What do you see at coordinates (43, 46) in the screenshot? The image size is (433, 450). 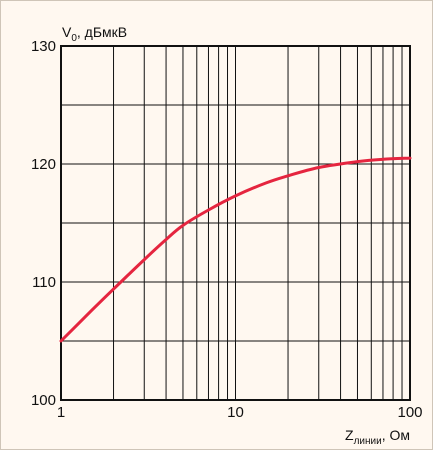 I see `y-tick-label: 130` at bounding box center [43, 46].